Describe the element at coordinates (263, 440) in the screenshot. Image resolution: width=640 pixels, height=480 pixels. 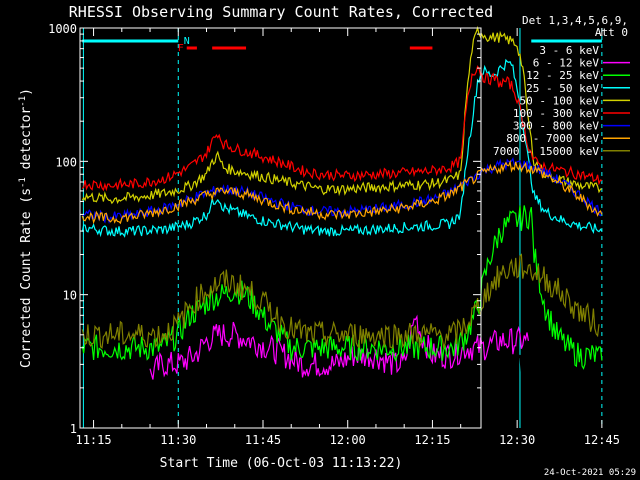
I see `x-tick-label: 11:45` at that location.